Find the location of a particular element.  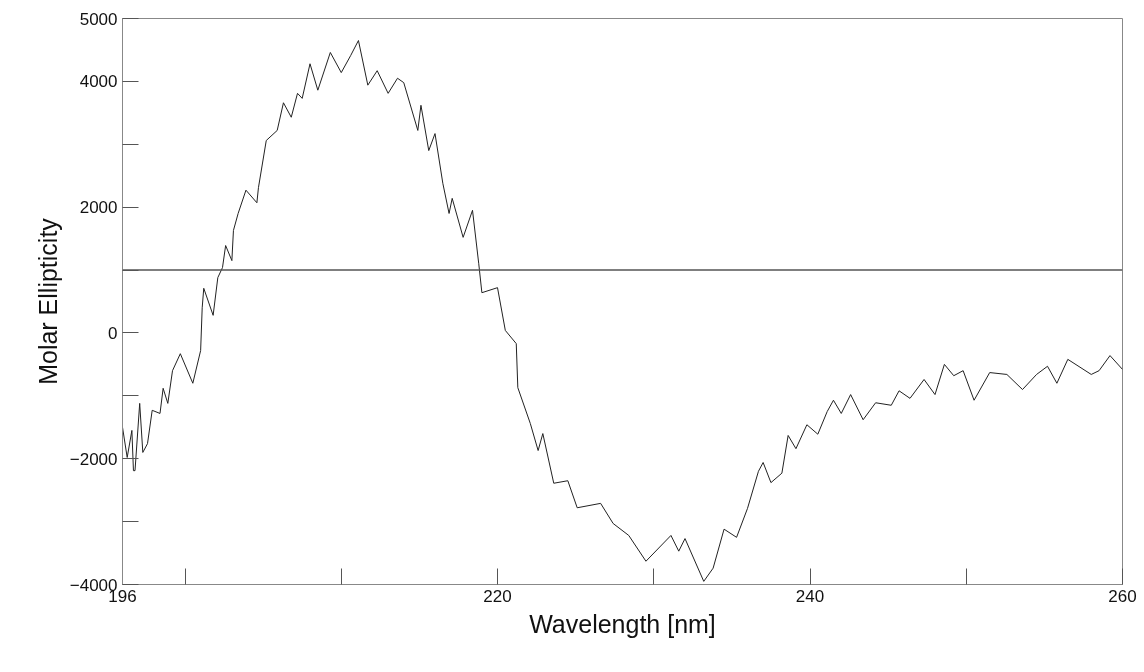

y-tick-label: 5000 is located at coordinates (98, 19).